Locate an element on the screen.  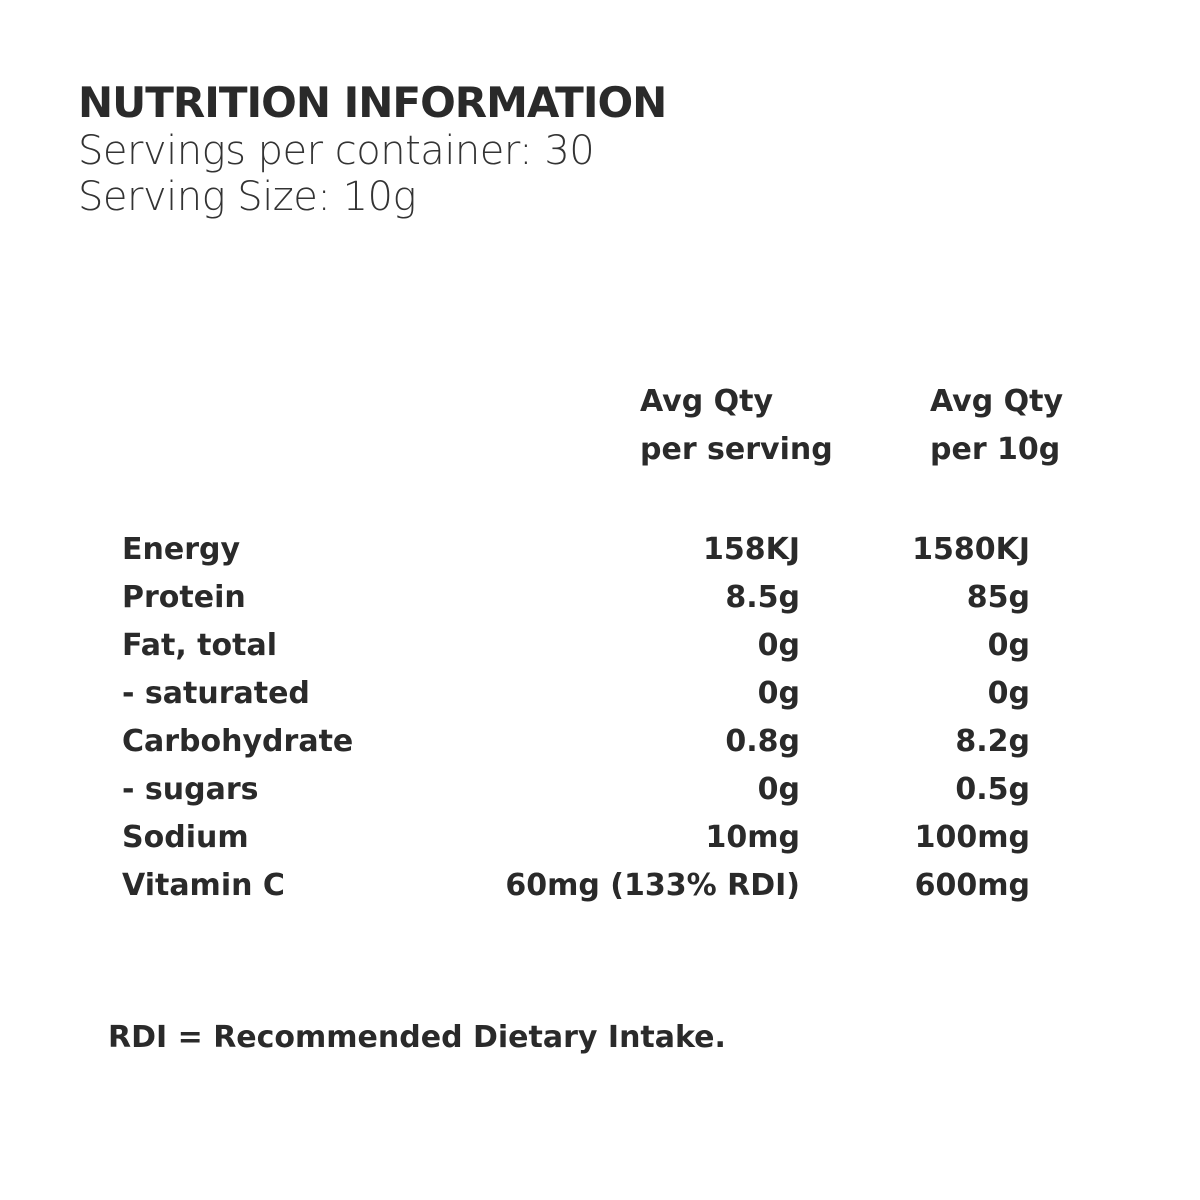
row-label: Sodium is located at coordinates (185, 837).